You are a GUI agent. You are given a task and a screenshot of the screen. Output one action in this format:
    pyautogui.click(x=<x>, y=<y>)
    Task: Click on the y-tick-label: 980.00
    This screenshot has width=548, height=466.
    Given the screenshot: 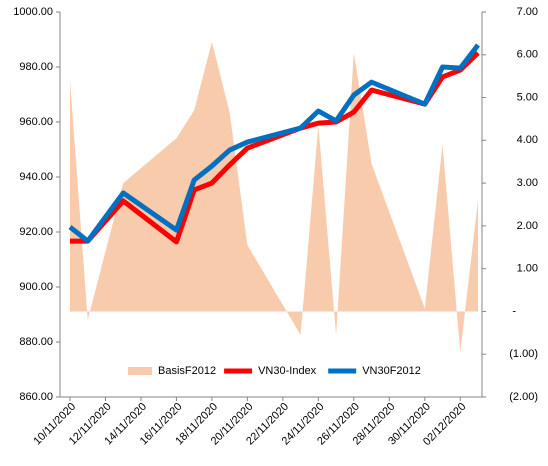 What is the action you would take?
    pyautogui.click(x=36, y=67)
    